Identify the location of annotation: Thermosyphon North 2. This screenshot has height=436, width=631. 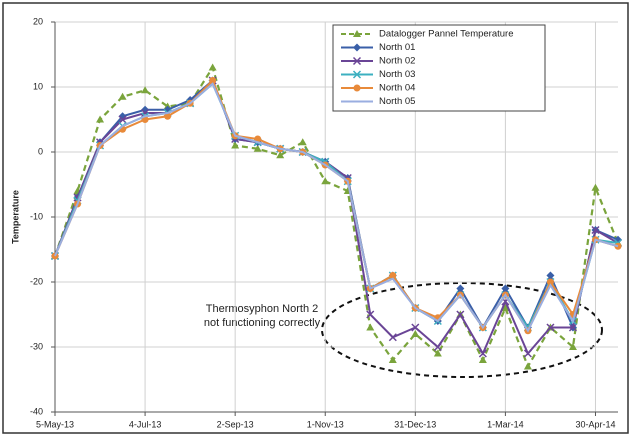
(262, 309).